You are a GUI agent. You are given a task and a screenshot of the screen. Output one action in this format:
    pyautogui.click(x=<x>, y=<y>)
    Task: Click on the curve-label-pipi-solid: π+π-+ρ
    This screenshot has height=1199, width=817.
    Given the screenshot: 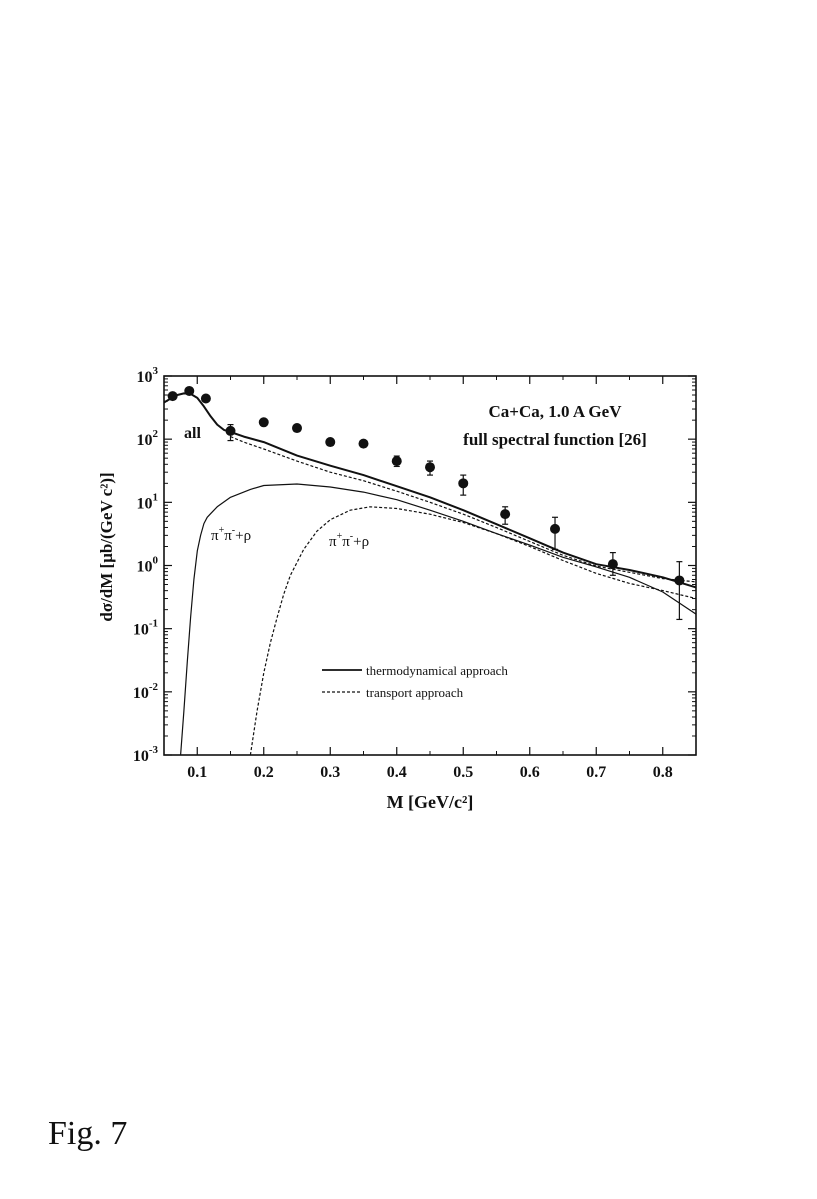 What is the action you would take?
    pyautogui.click(x=231, y=534)
    